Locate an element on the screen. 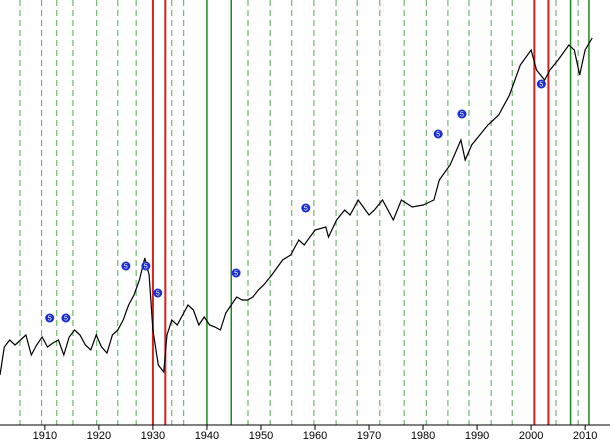 The image size is (610, 442). x-tick-label: 1980 is located at coordinates (423, 436).